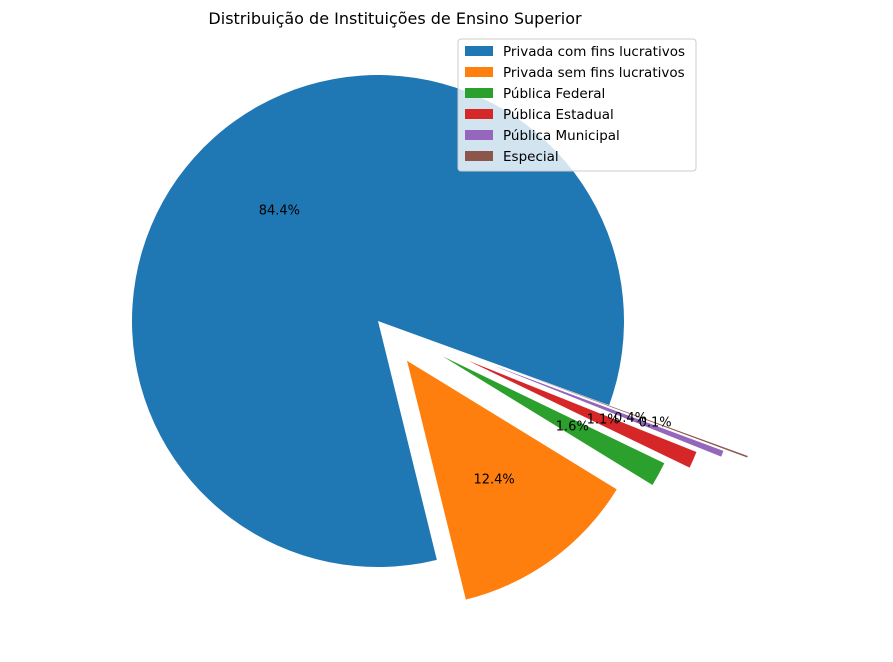 Image resolution: width=893 pixels, height=662 pixels. I want to click on legend-swatch-publica-municipal, so click(479, 135).